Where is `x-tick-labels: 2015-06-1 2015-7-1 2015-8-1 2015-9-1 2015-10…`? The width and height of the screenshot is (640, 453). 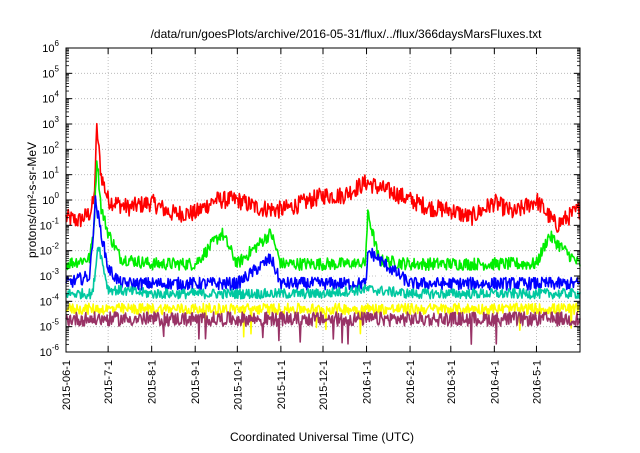 x-tick-labels: 2015-06-1 2015-7-1 2015-8-1 2015-9-1 2015-10… is located at coordinates (302, 385).